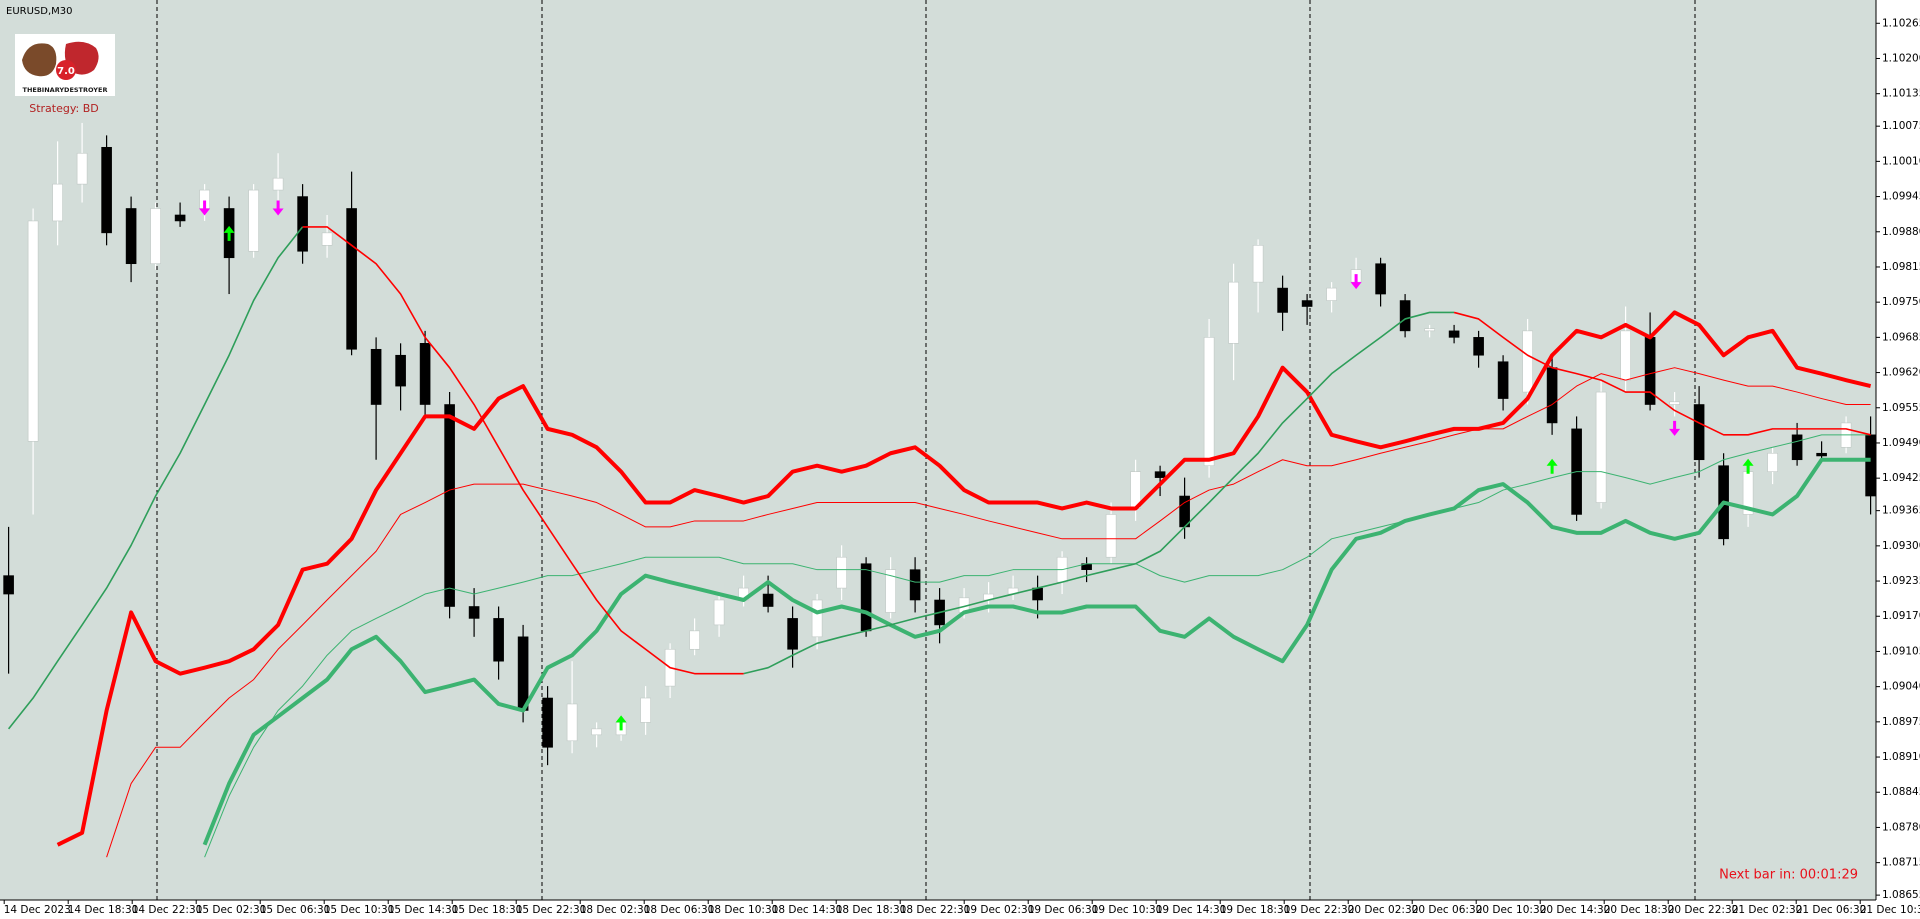  Describe the element at coordinates (1901, 302) in the screenshot. I see `y-tick-label: 1.09750` at that location.